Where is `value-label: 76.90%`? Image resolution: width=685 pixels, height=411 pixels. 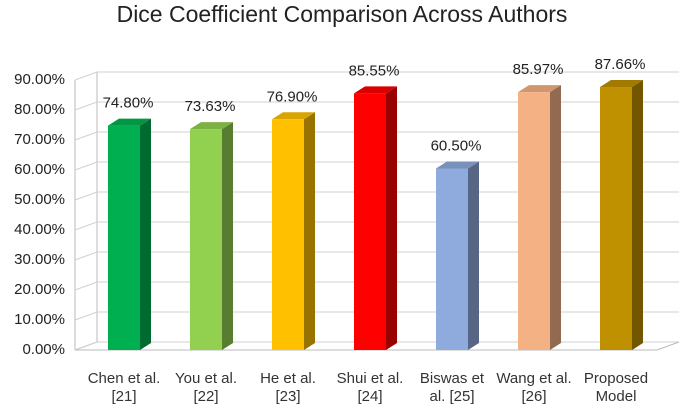
value-label: 76.90% is located at coordinates (292, 96).